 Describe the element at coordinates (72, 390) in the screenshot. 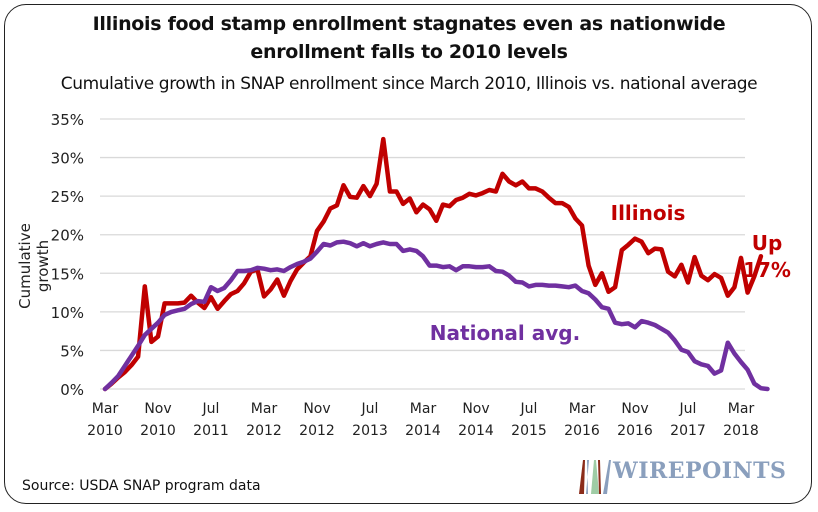

I see `y-tick-label: 0%` at that location.